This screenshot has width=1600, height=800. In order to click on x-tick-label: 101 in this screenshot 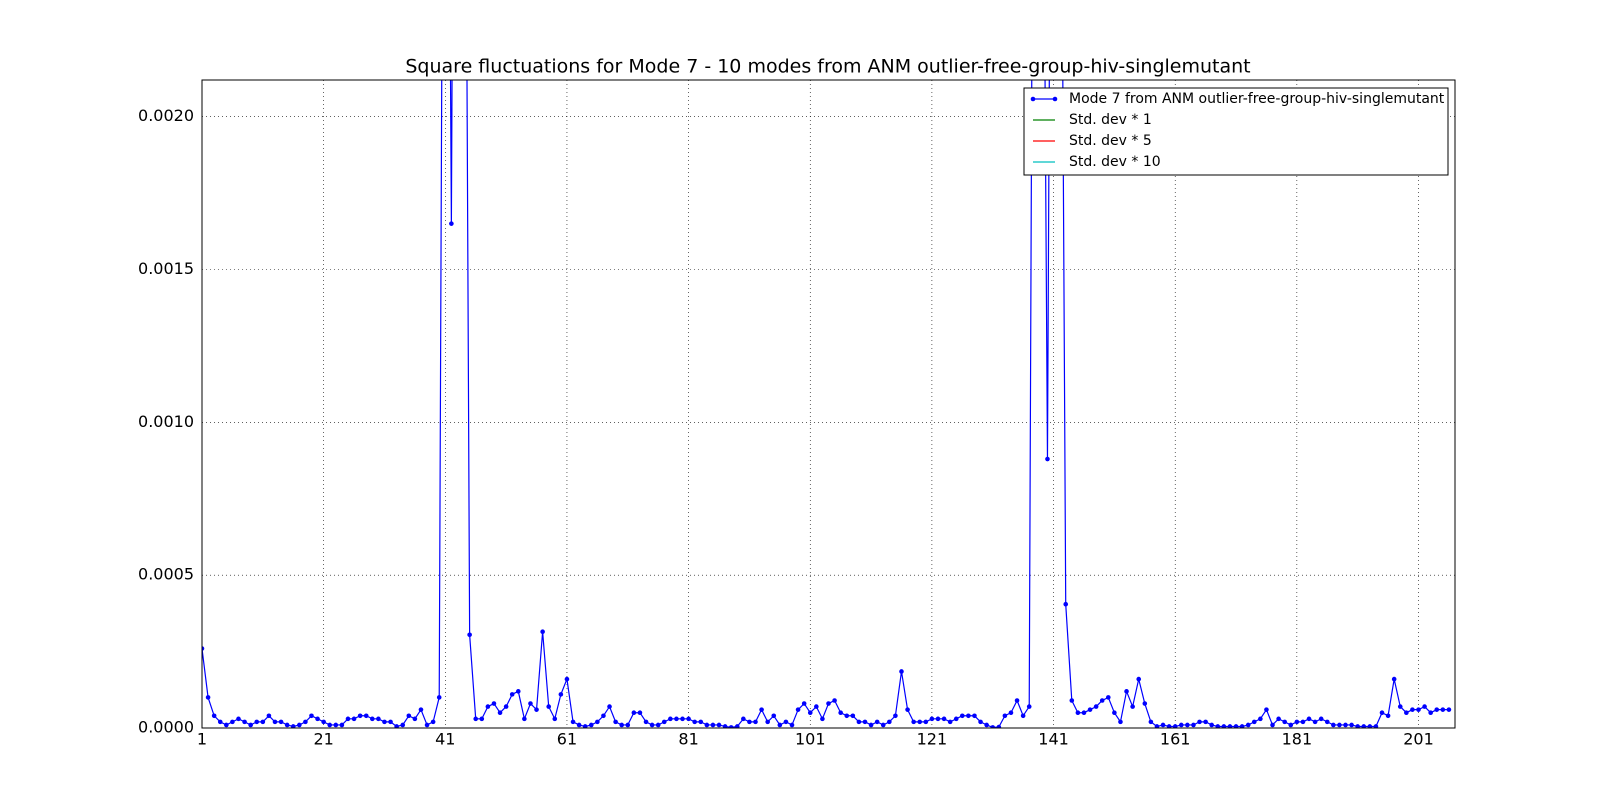, I will do `click(810, 739)`.